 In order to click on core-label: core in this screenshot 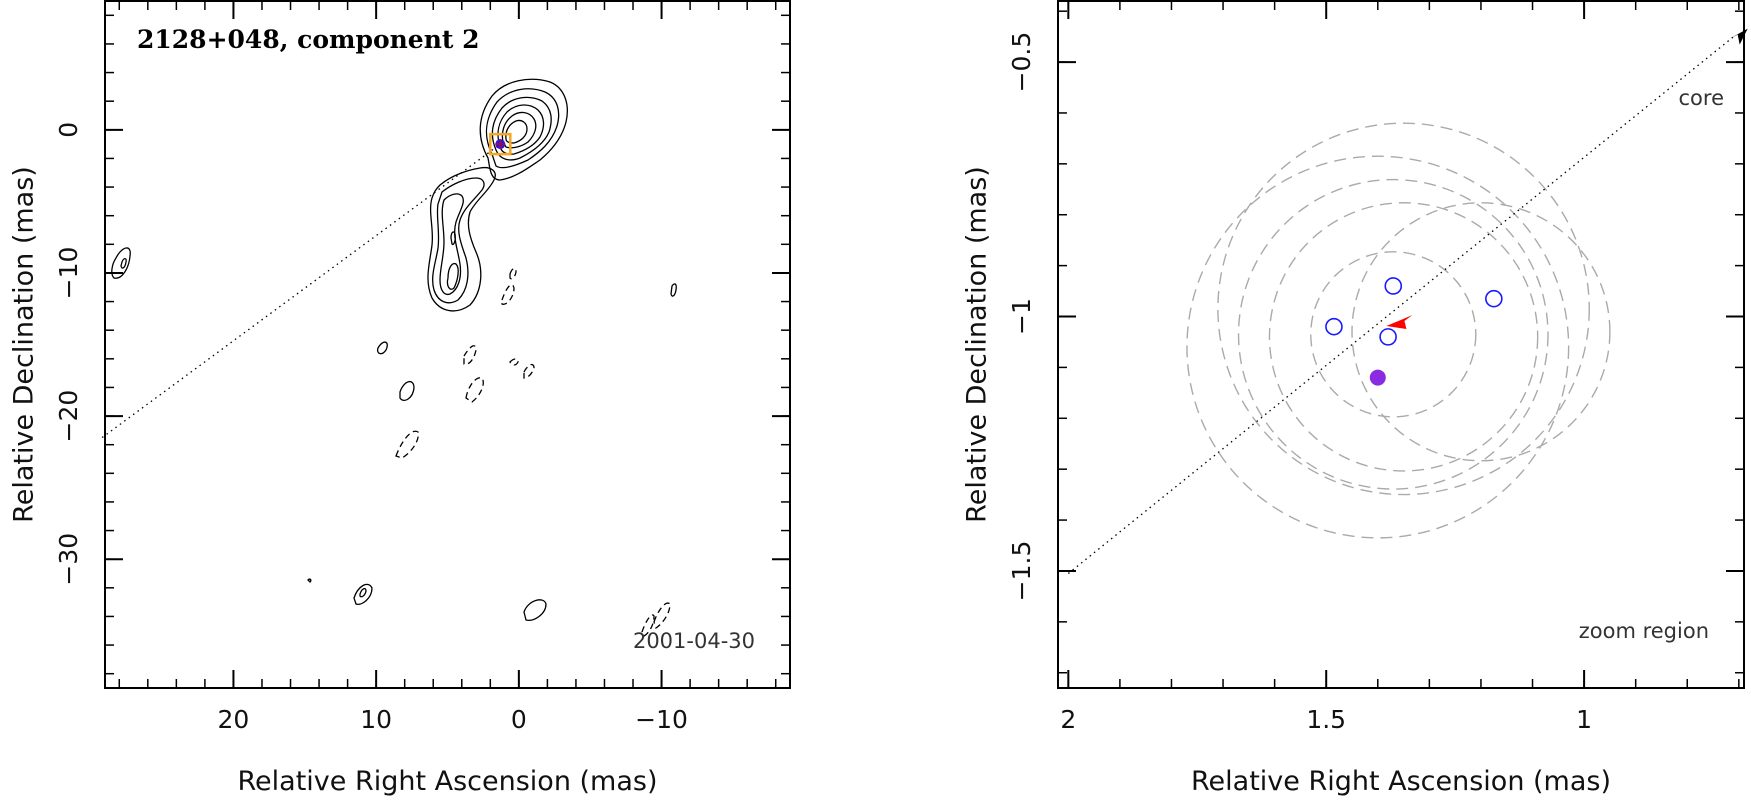, I will do `click(1702, 98)`.